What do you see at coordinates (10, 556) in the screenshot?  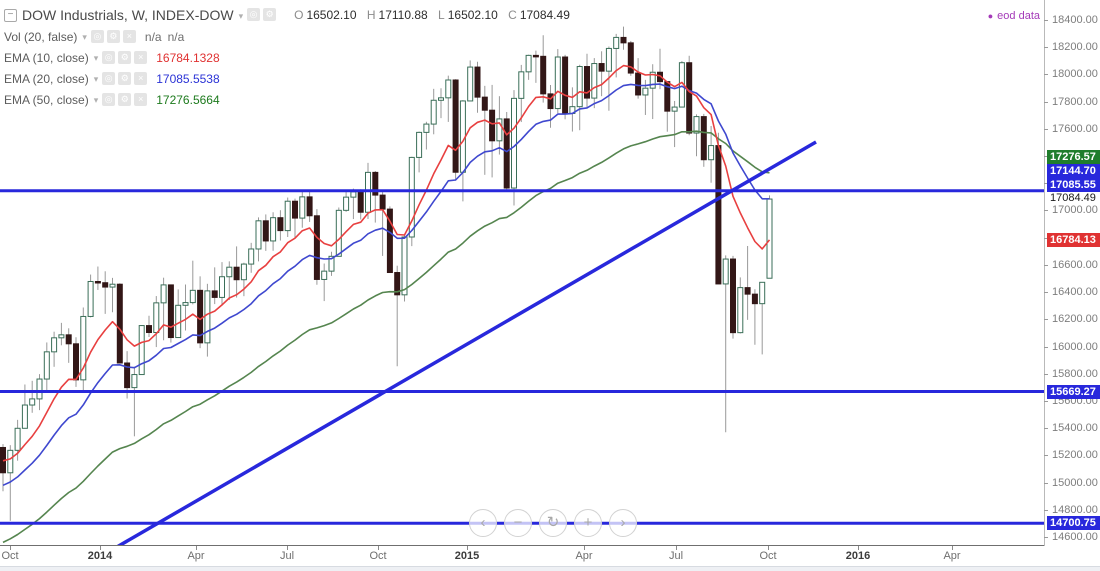 I see `time-label-oct: Oct` at bounding box center [10, 556].